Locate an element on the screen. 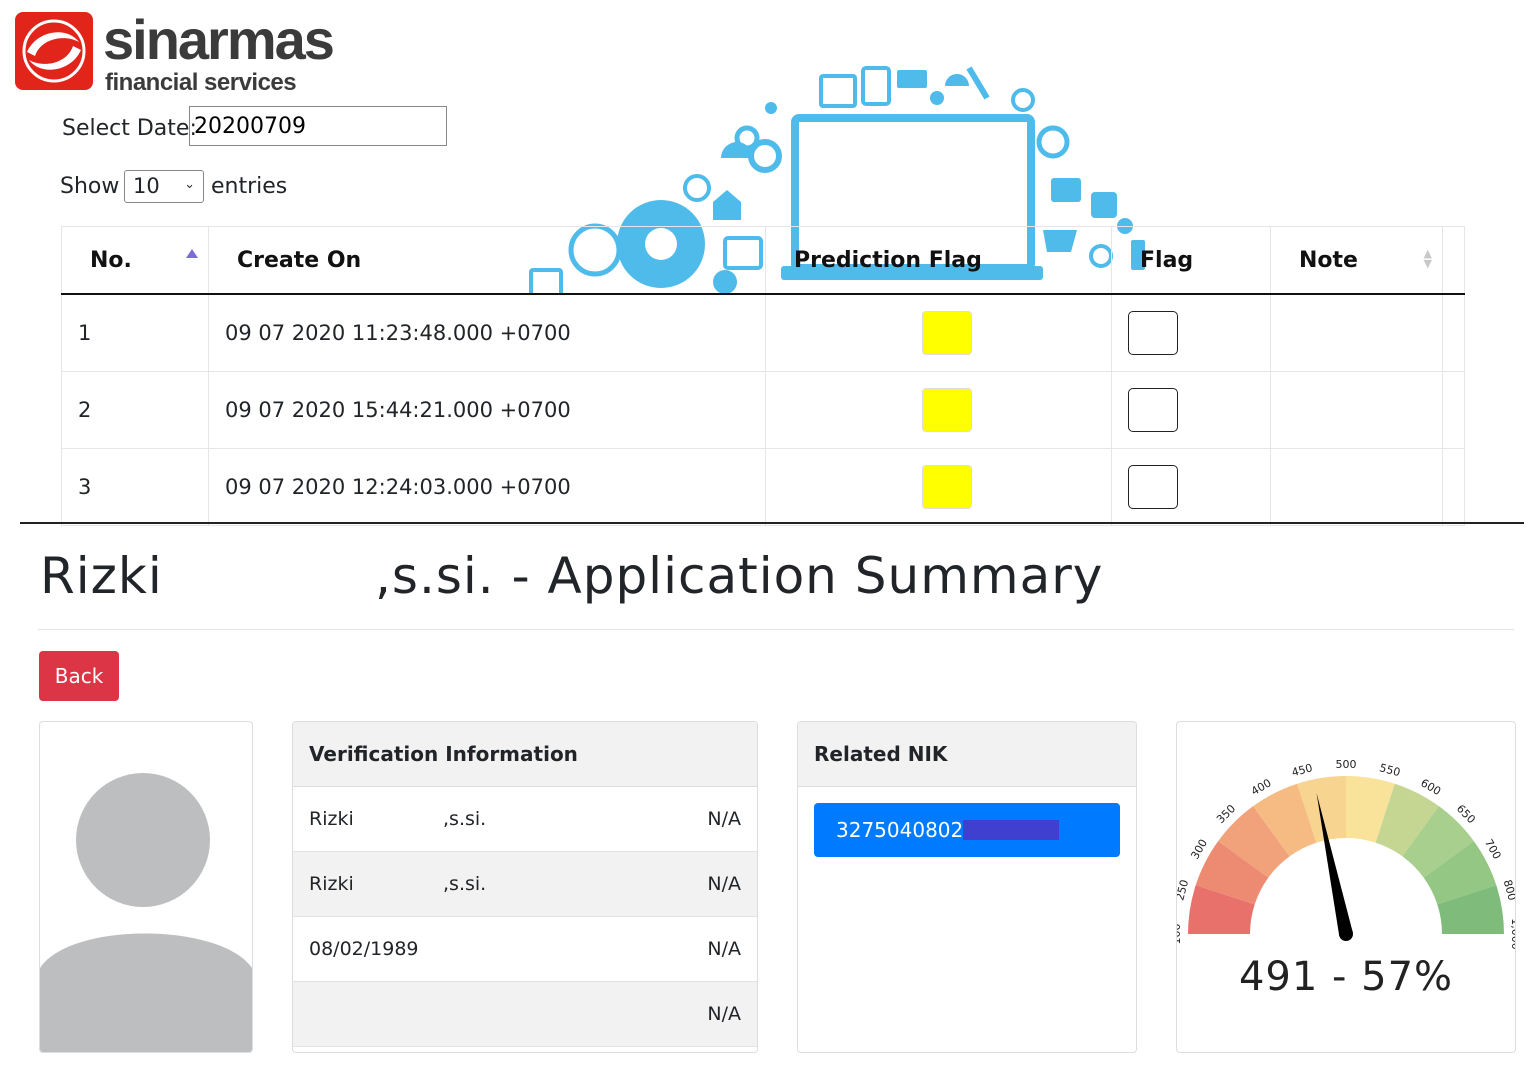  verification-value: 08/02/1989 is located at coordinates (364, 949).